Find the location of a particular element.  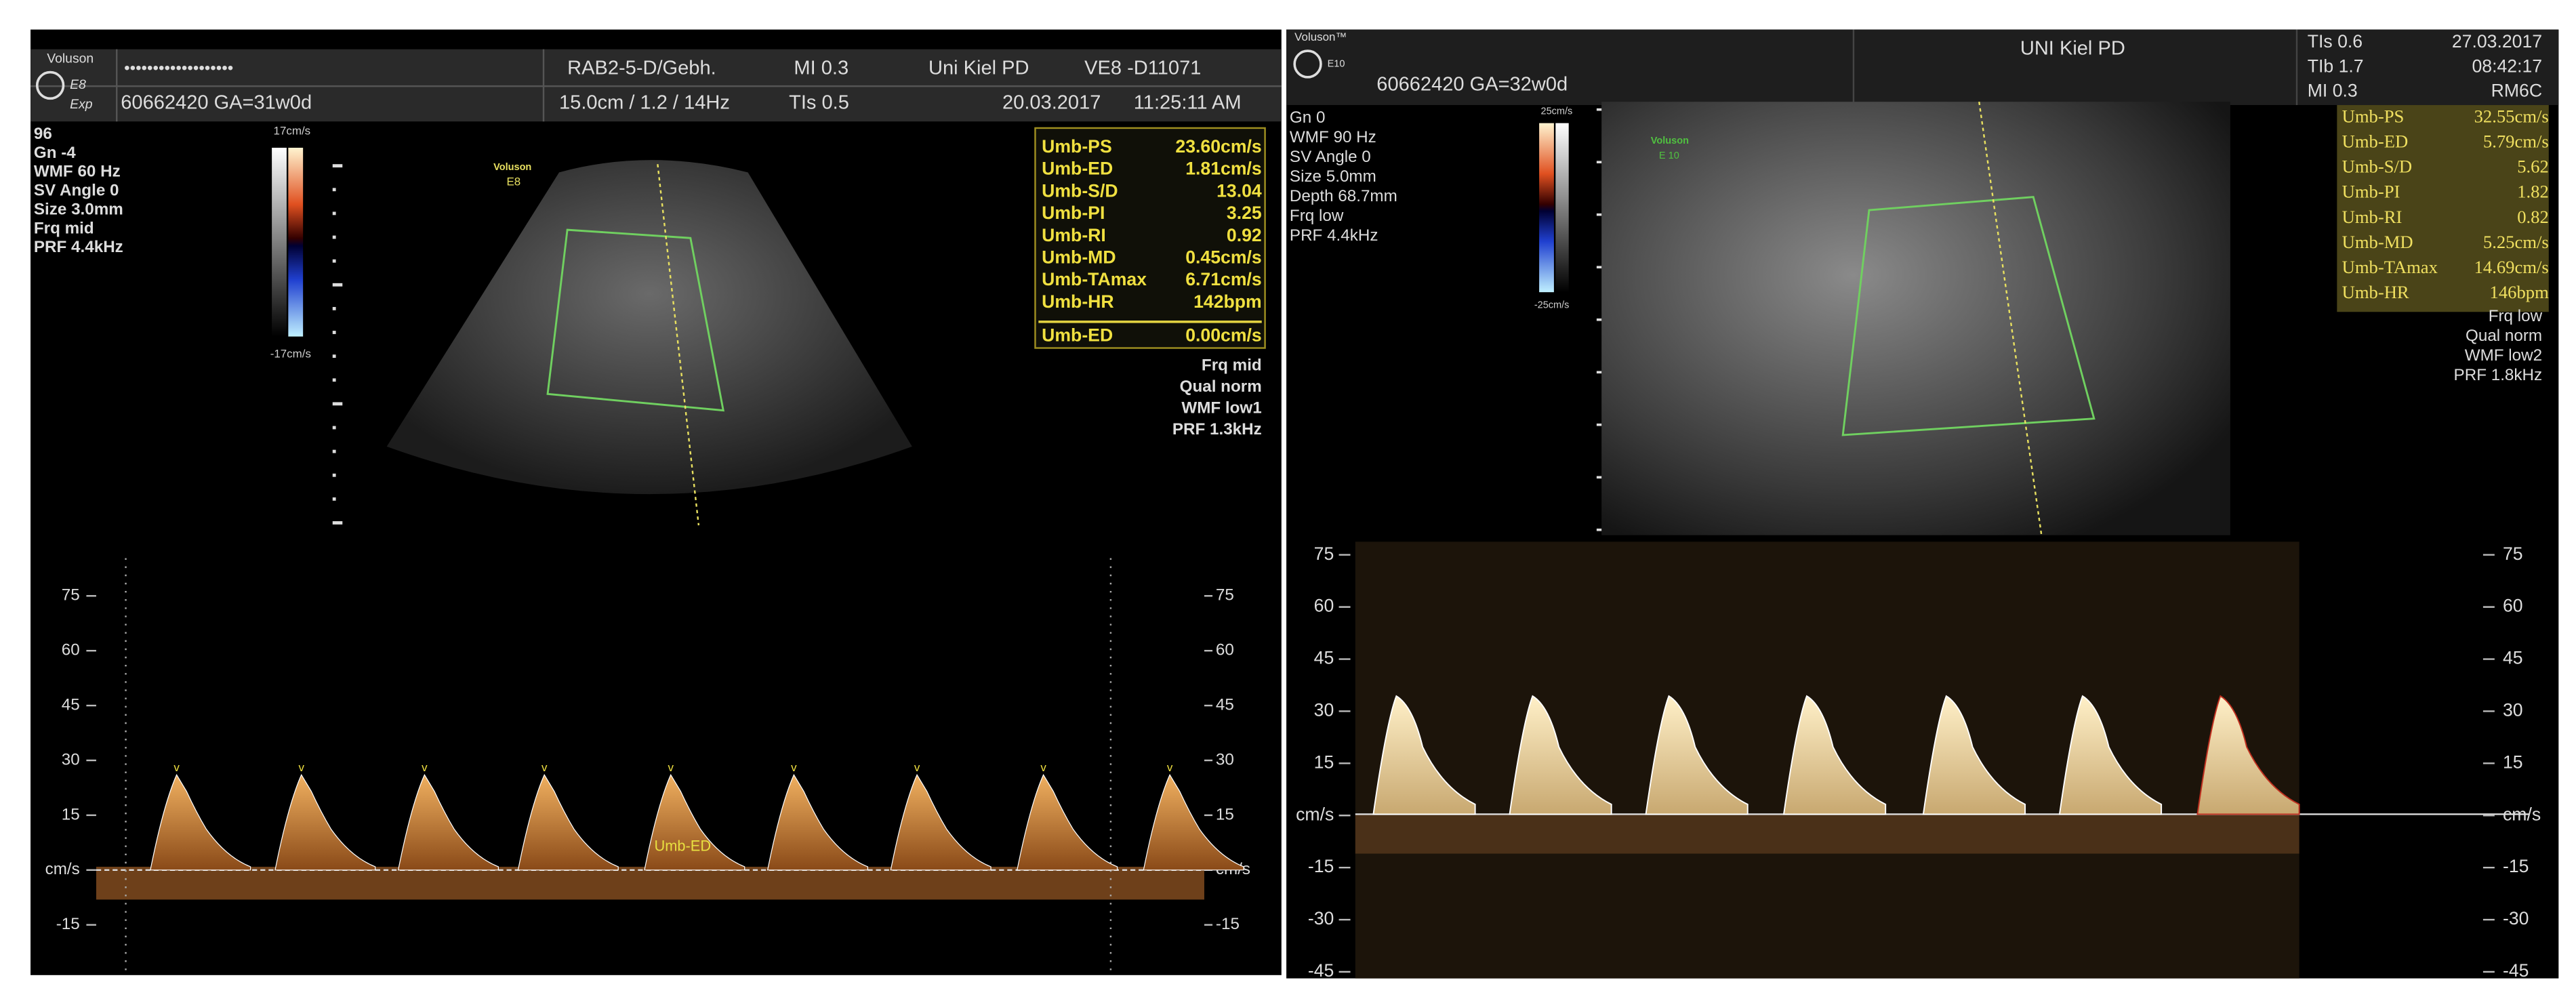

param: PRF 4.4kHz is located at coordinates (79, 247).